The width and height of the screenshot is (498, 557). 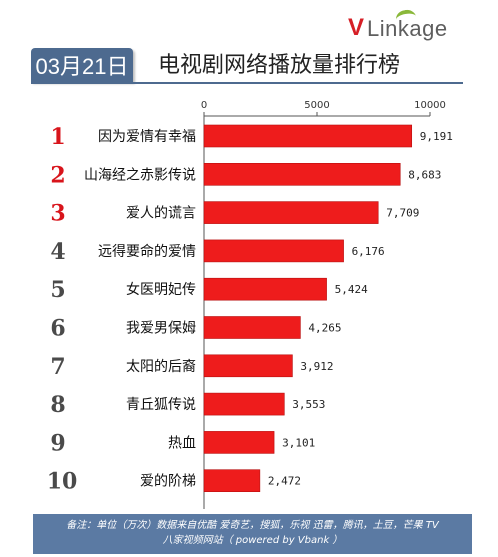 I want to click on category-label: 远得要命的爱情, so click(x=147, y=251).